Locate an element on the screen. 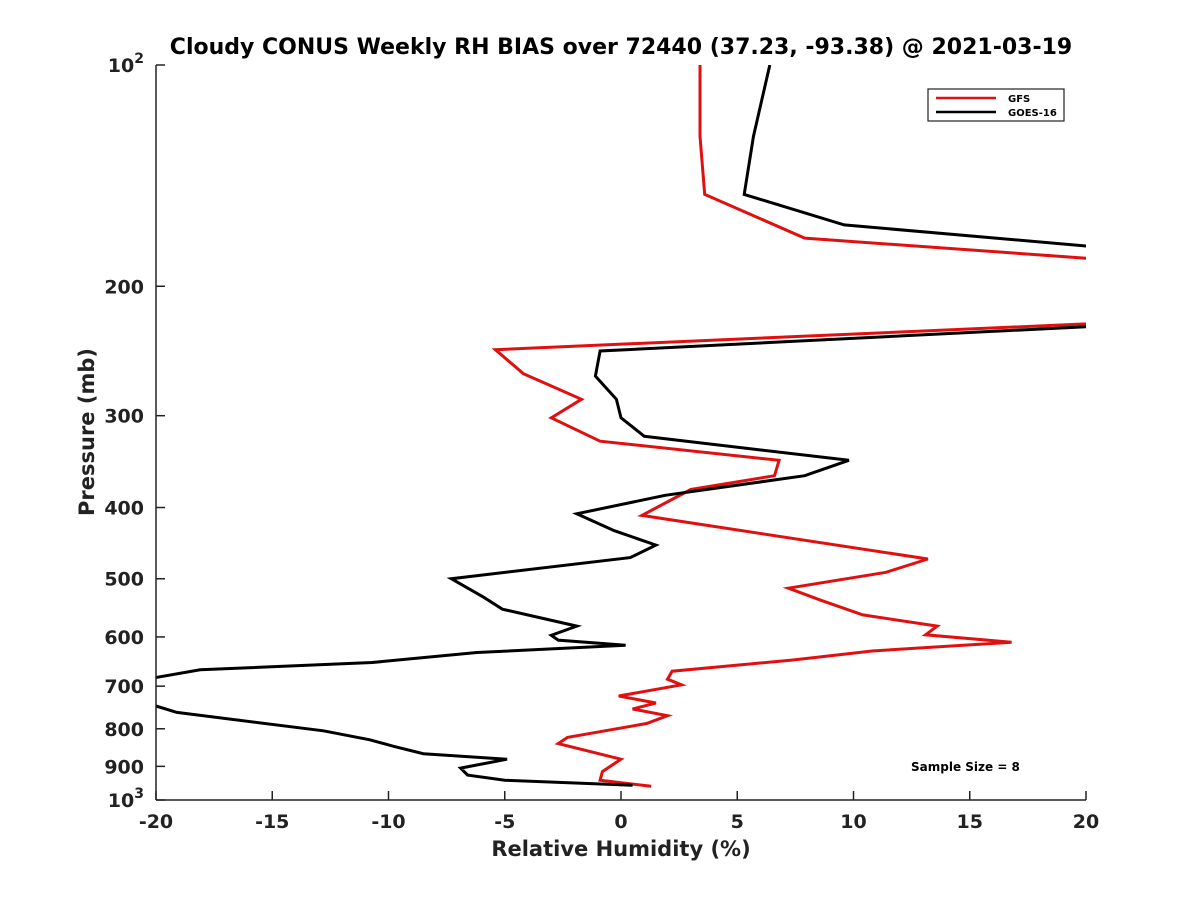 The image size is (1200, 900). legend: GFS GOES-16 is located at coordinates (996, 105).